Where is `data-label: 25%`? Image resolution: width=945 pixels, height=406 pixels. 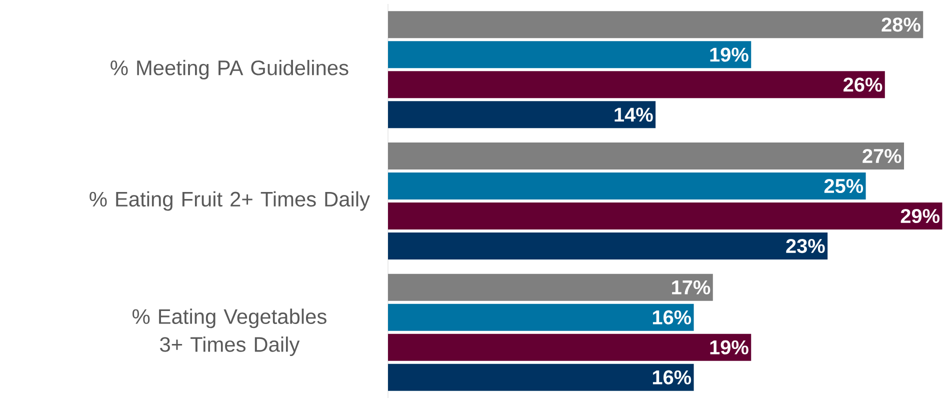
data-label: 25% is located at coordinates (844, 186).